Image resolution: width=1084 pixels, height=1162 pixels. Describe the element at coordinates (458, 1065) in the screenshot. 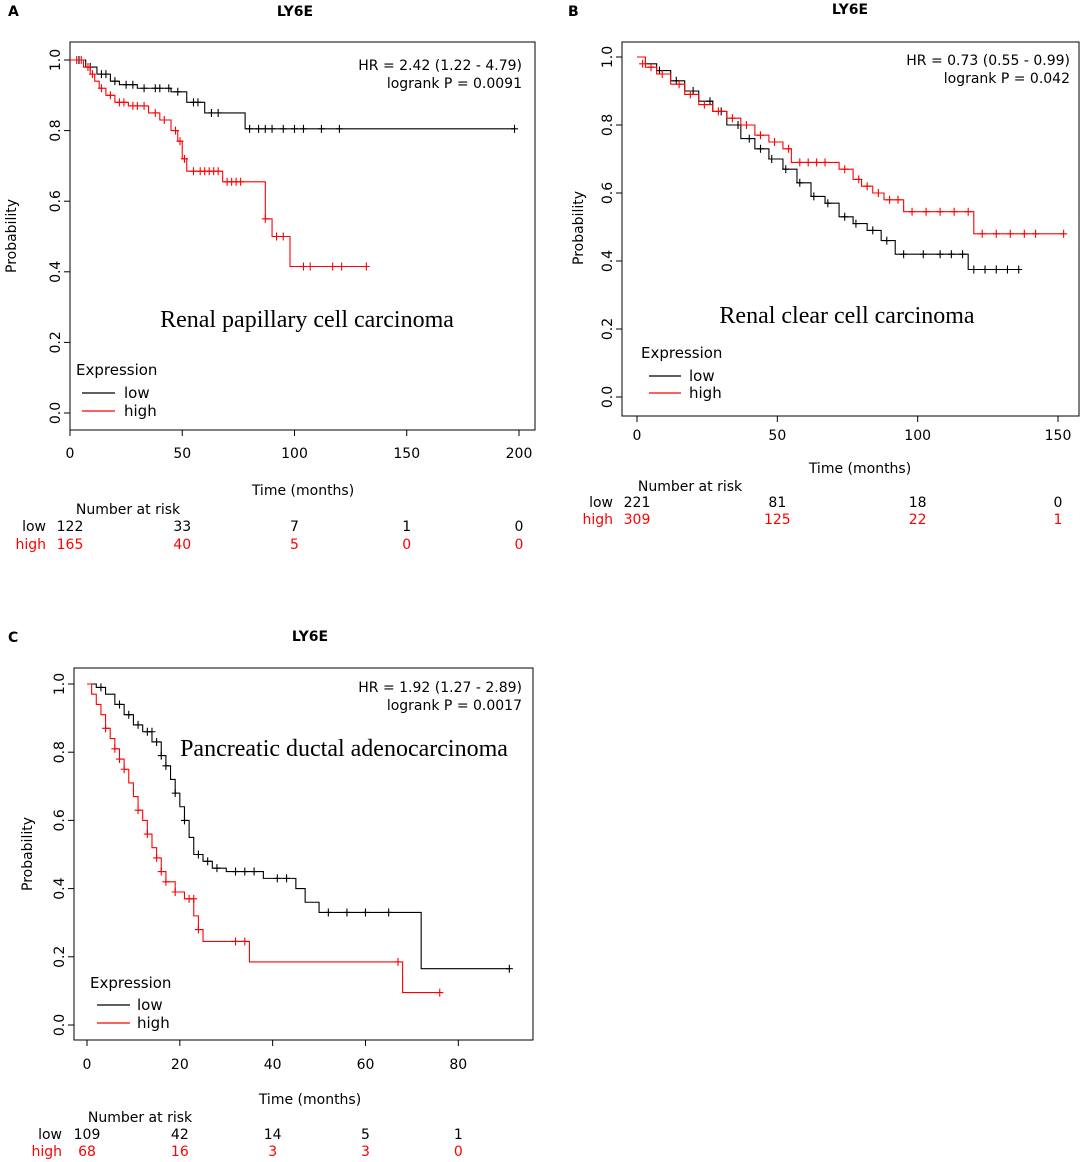

I see `x-tick-label: 80` at that location.